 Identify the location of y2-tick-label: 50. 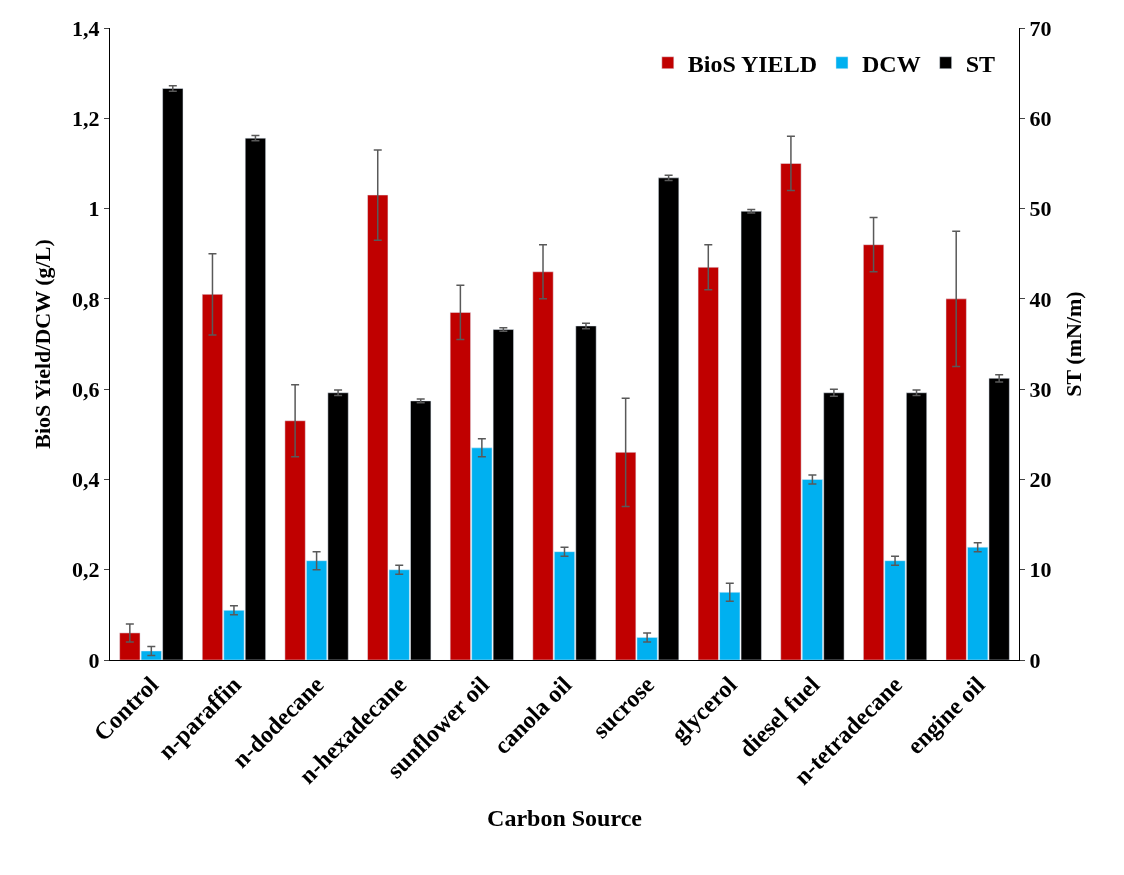
(1040, 209).